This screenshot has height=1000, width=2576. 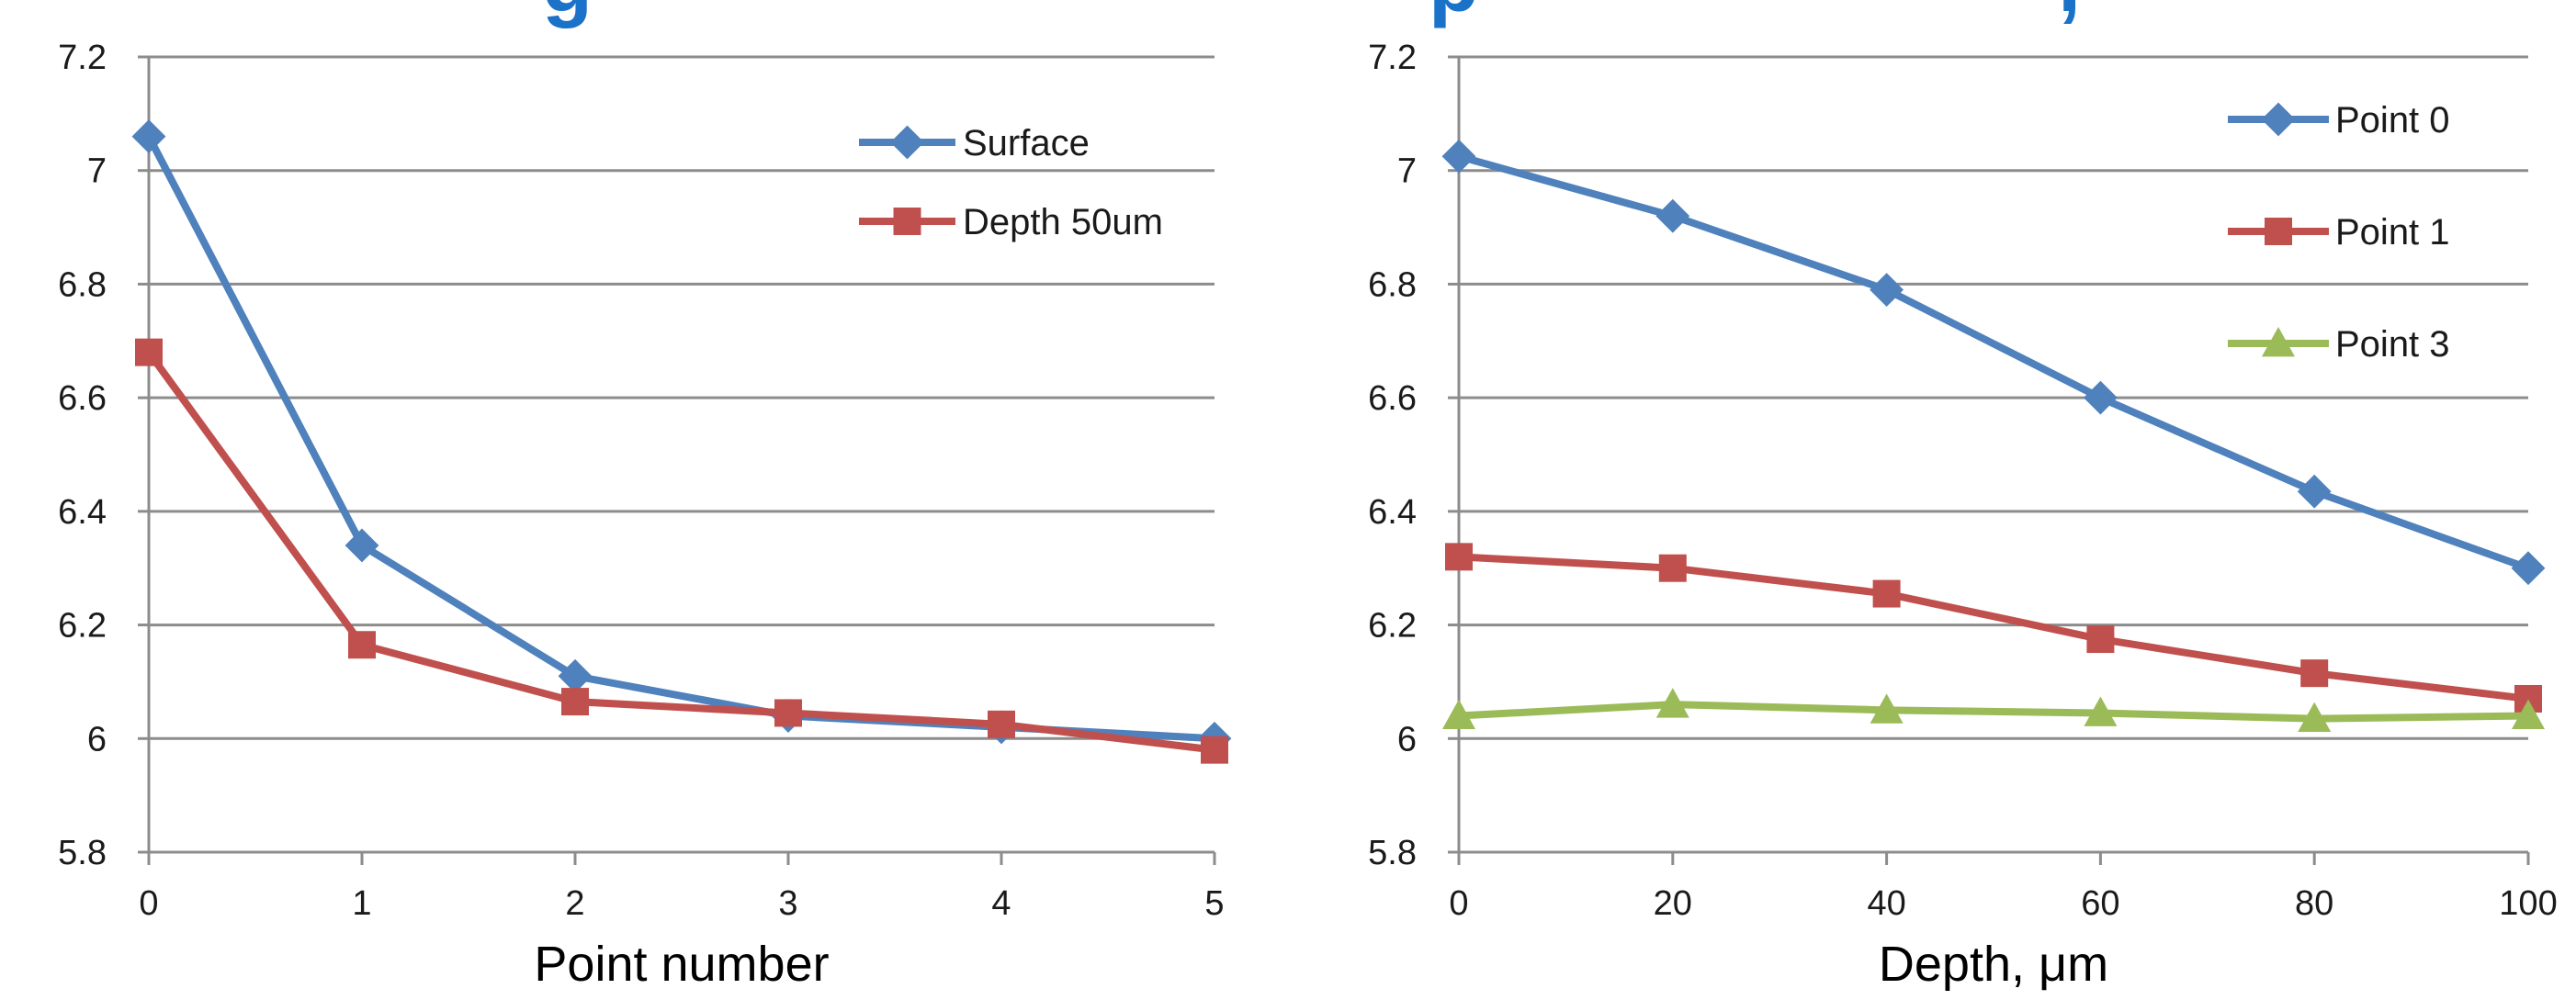 I want to click on x-tick-label: 3, so click(x=787, y=903).